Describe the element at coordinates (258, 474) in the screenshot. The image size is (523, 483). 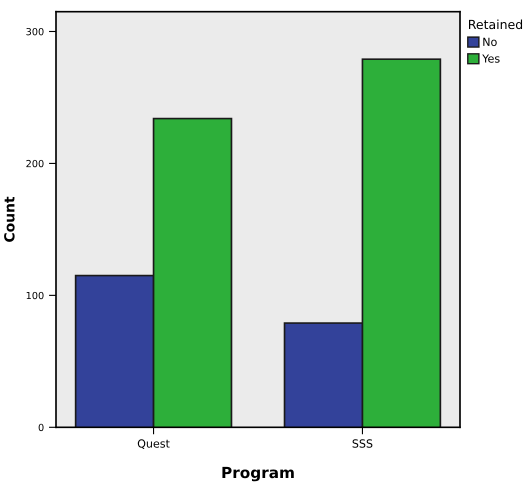
I see `x-axis-title: Program` at that location.